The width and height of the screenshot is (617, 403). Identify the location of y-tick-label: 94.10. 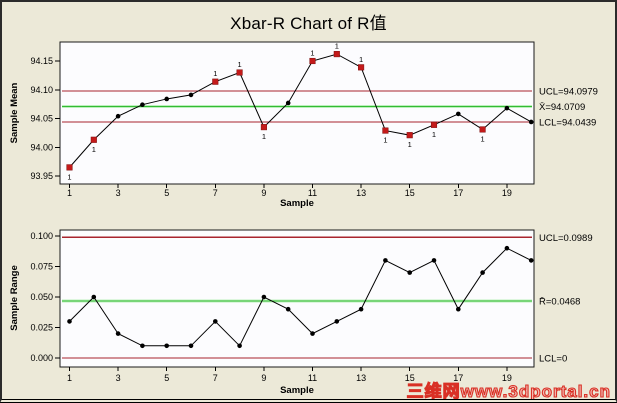
(41, 90).